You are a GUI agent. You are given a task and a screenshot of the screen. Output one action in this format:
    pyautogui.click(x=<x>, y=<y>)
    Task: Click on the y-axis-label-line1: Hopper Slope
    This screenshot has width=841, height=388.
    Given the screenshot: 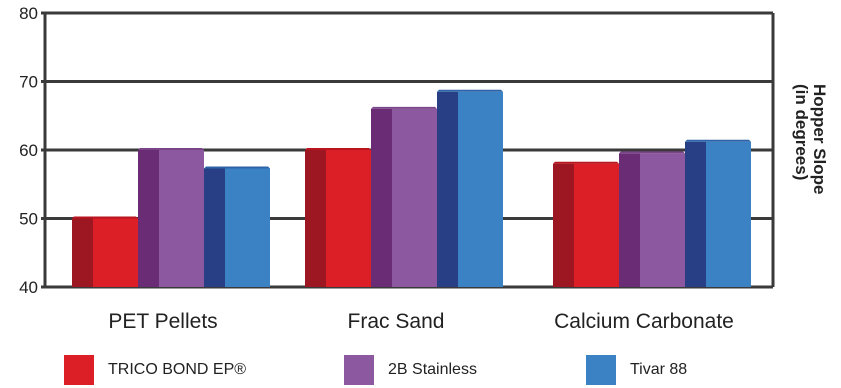 What is the action you would take?
    pyautogui.click(x=819, y=139)
    